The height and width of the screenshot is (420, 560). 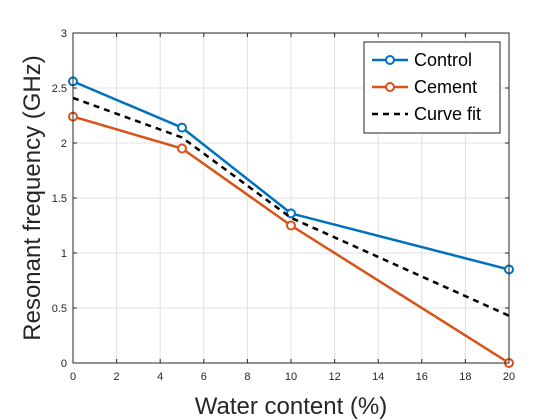 What do you see at coordinates (59, 309) in the screenshot?
I see `y-tick-label: 0.5` at bounding box center [59, 309].